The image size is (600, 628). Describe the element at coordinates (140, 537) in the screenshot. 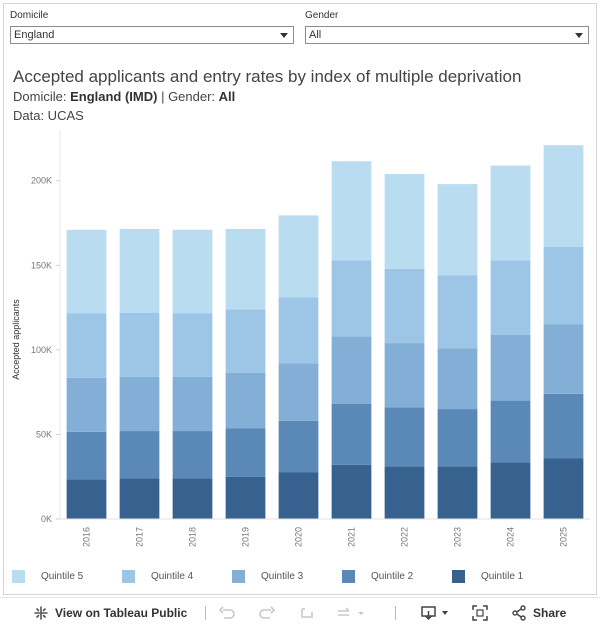

I see `x-tick-label: 2017` at that location.